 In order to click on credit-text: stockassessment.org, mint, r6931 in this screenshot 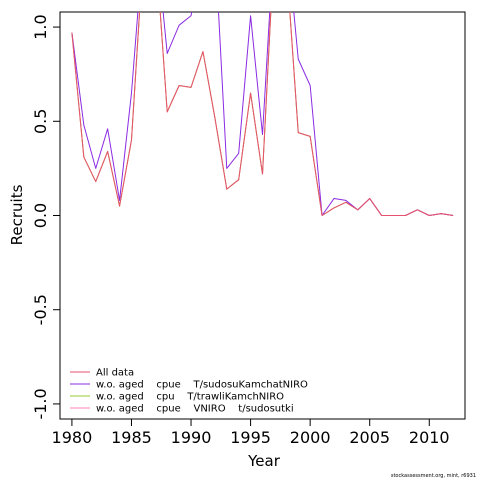, I will do `click(433, 476)`.